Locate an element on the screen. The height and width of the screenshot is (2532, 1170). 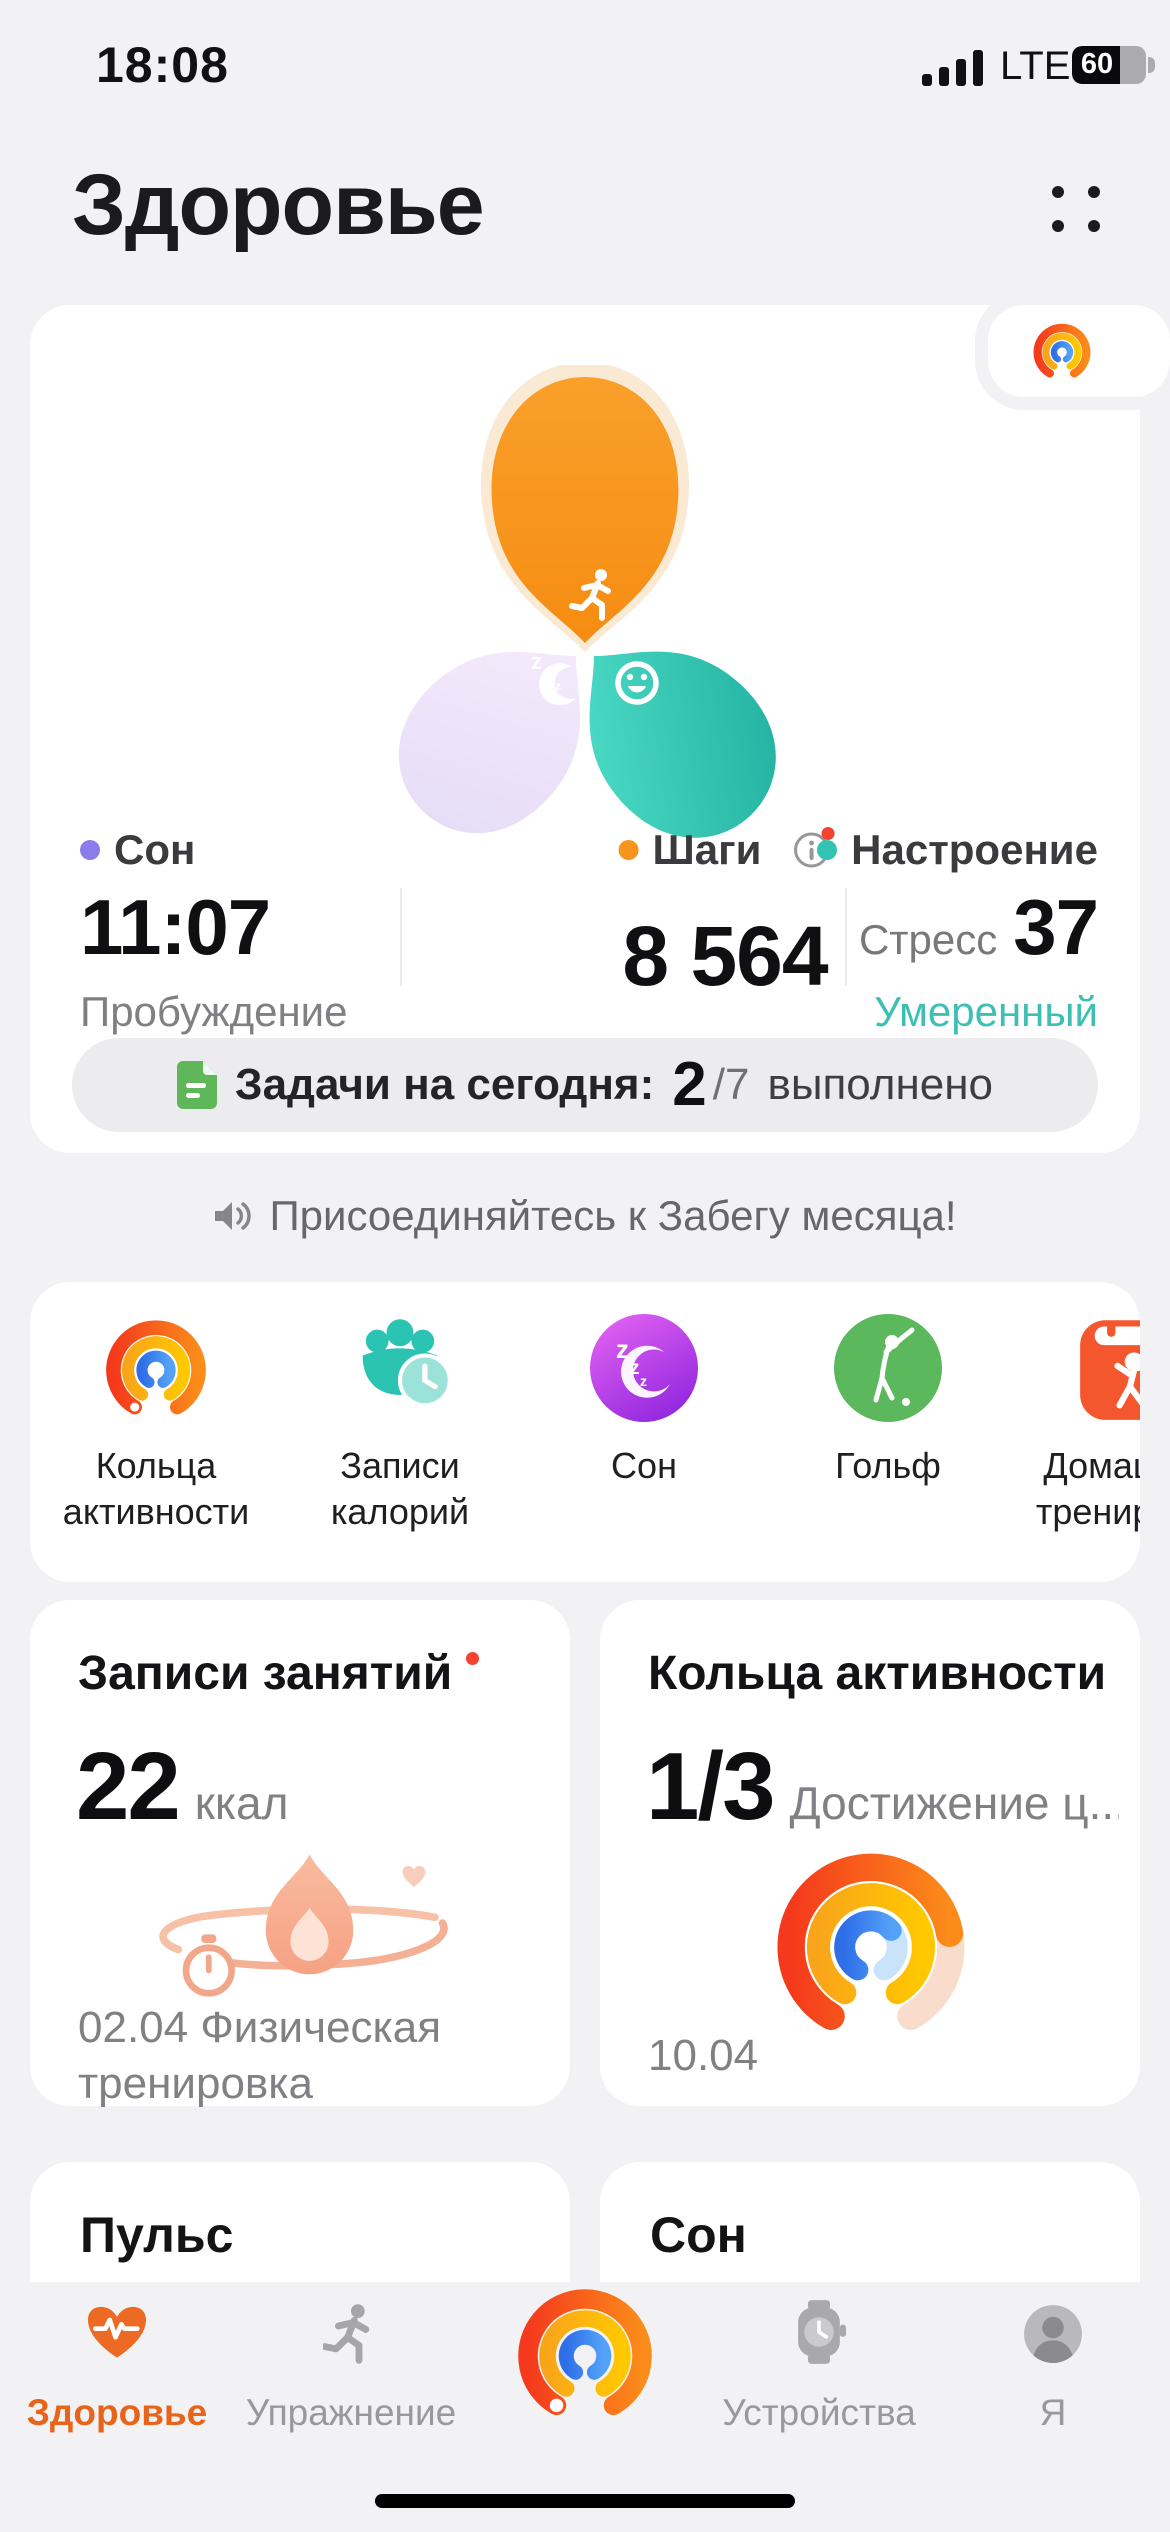
sleep-stat: Сон 11:07 Пробуждение is located at coordinates (213, 931).